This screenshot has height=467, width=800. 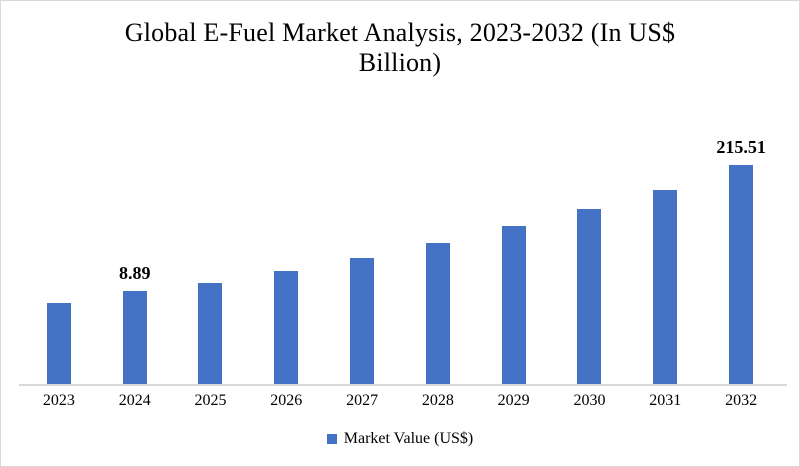 What do you see at coordinates (210, 400) in the screenshot?
I see `x-axis-label-2025: 2025` at bounding box center [210, 400].